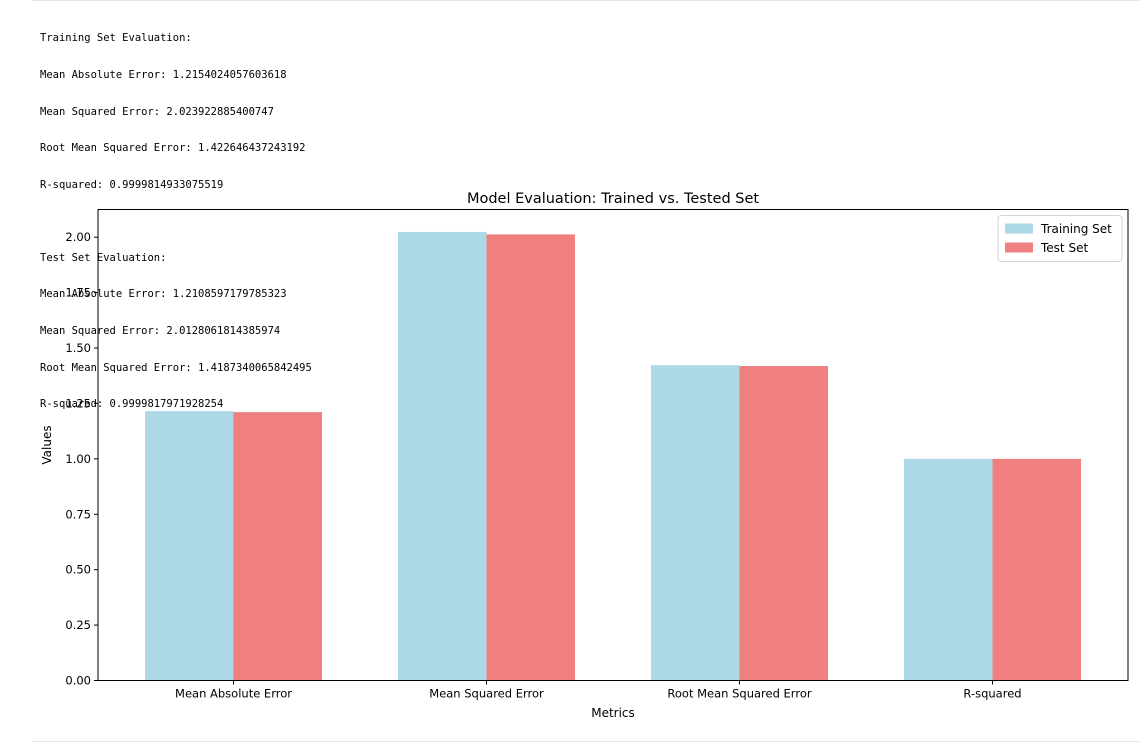  I want to click on x-tick-label-r-squared: R-squared, so click(992, 694).